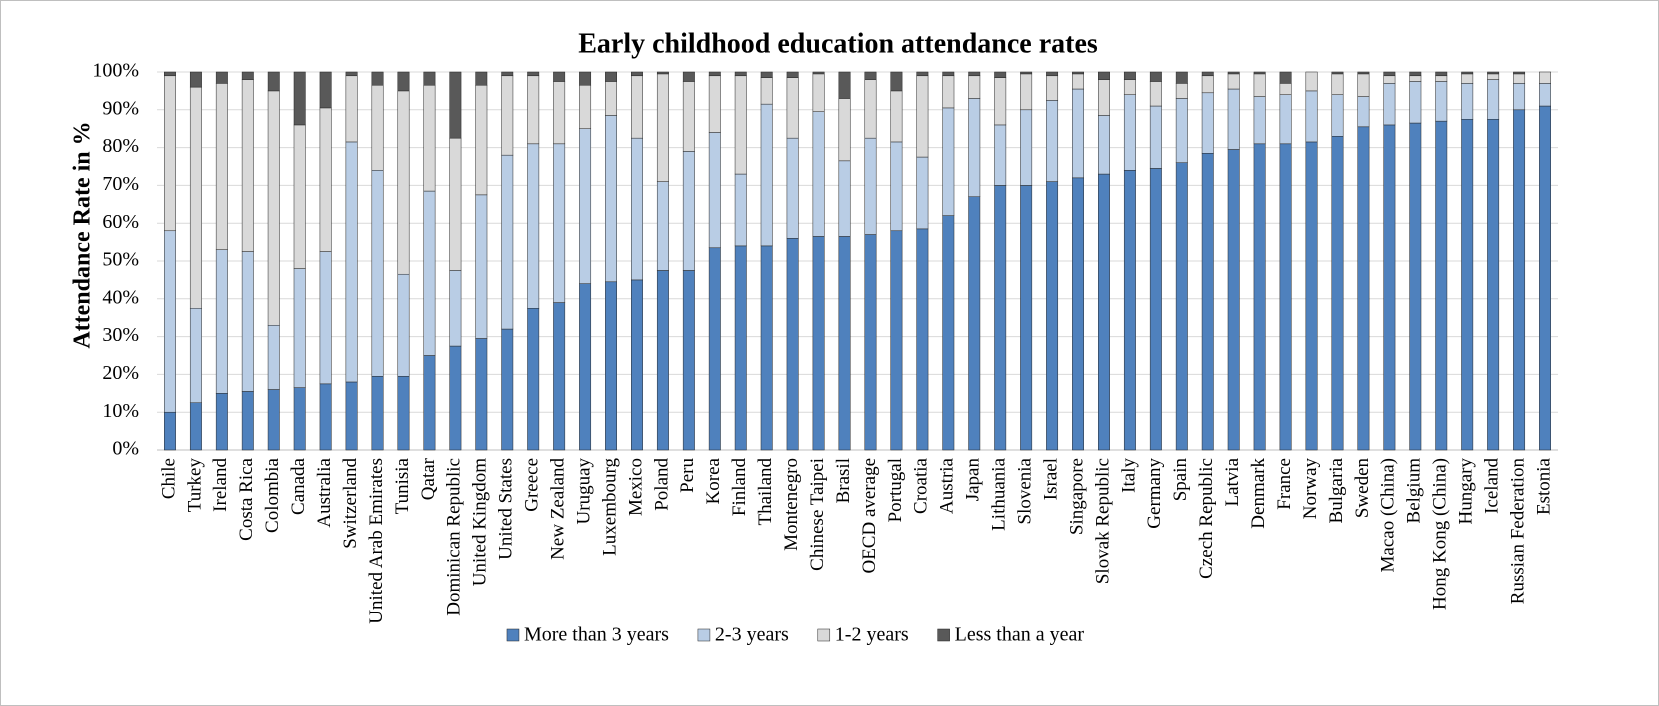 This screenshot has height=706, width=1659. What do you see at coordinates (1491, 486) in the screenshot?
I see `x-tick-label: Iceland` at bounding box center [1491, 486].